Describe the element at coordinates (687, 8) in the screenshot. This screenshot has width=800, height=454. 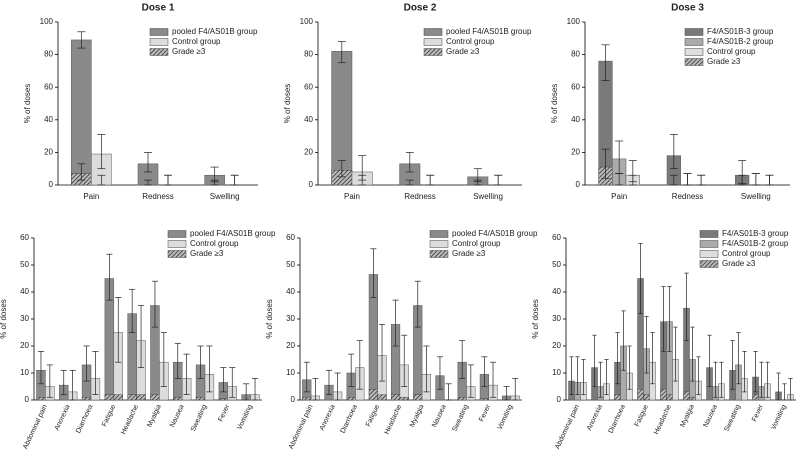
I see `chart-title: Dose 3` at that location.